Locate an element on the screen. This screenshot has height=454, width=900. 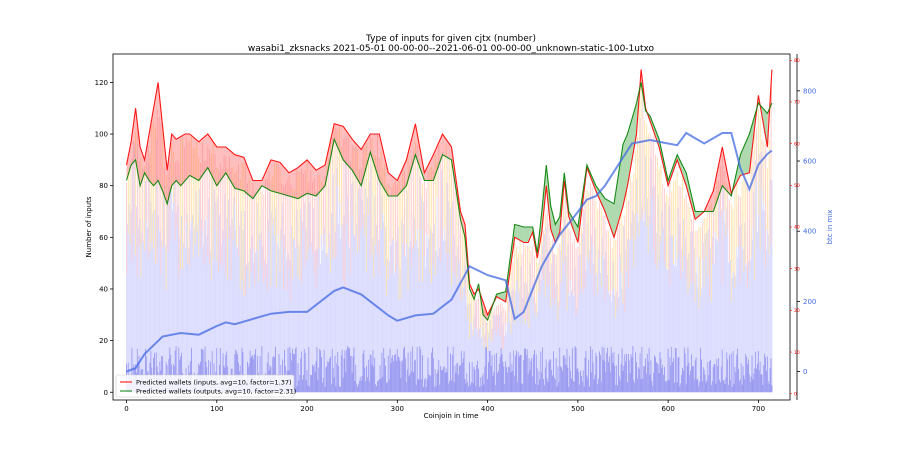
chart-title: Type of inputs for given cjtx (number) is located at coordinates (450, 39).